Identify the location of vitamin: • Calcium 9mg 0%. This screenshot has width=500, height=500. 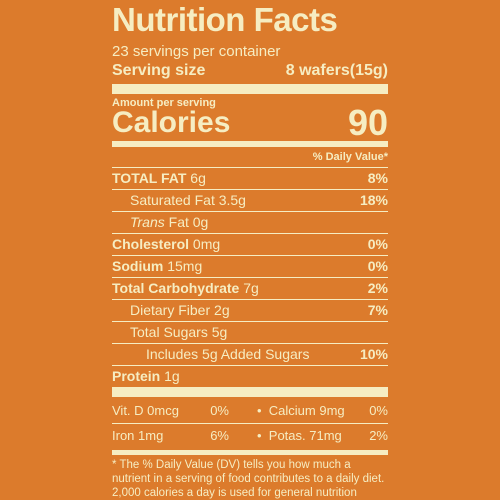
(315, 411).